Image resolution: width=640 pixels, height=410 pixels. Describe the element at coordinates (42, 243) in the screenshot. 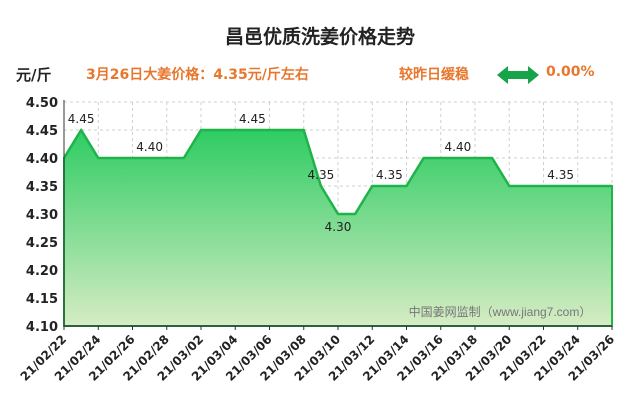

I see `y-tick-label: 4.25` at that location.